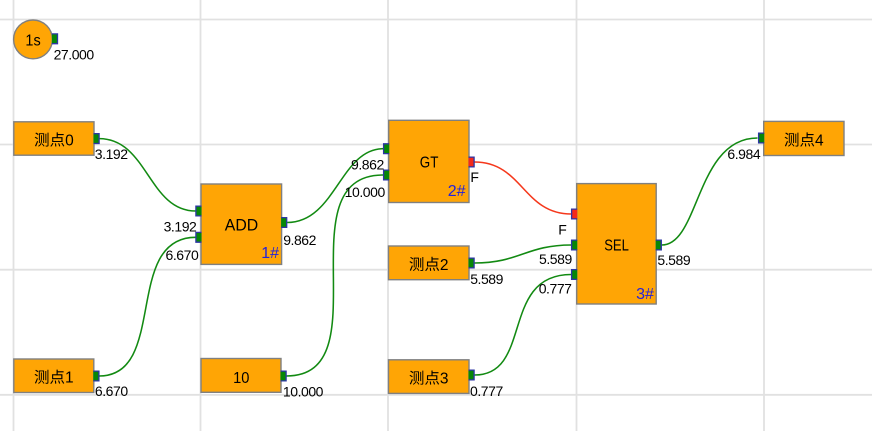  What do you see at coordinates (69, 140) in the screenshot?
I see `svg-text: 0` at bounding box center [69, 140].